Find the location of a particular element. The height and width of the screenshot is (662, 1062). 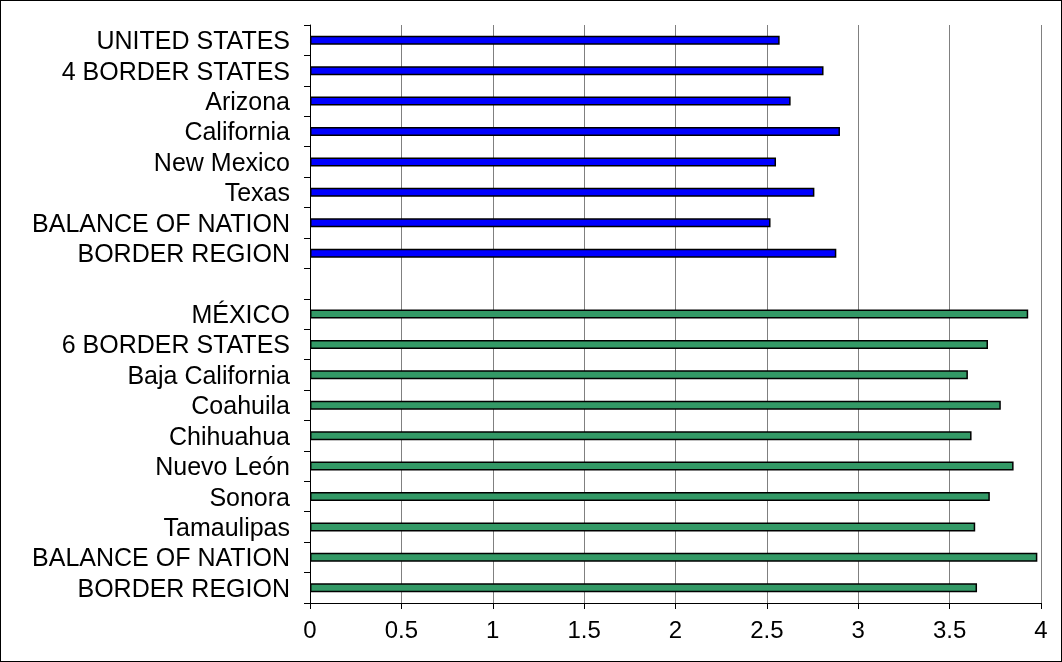

y-tick-label: MÉXICO is located at coordinates (240, 314).